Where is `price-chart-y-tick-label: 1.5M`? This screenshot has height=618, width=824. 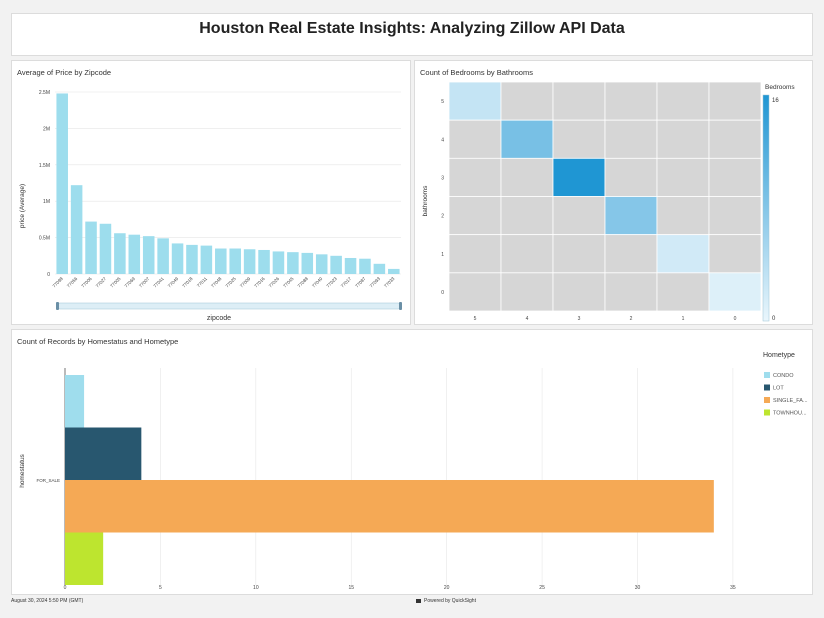 price-chart-y-tick-label: 1.5M is located at coordinates (44, 166).